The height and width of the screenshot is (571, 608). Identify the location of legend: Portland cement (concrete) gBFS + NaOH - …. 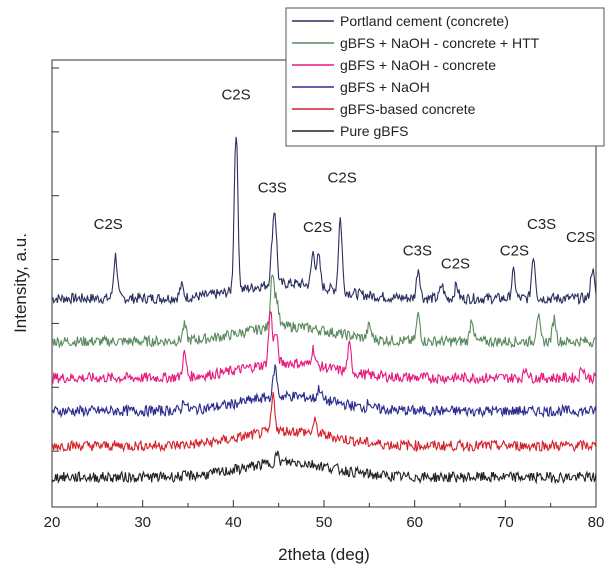
(445, 77).